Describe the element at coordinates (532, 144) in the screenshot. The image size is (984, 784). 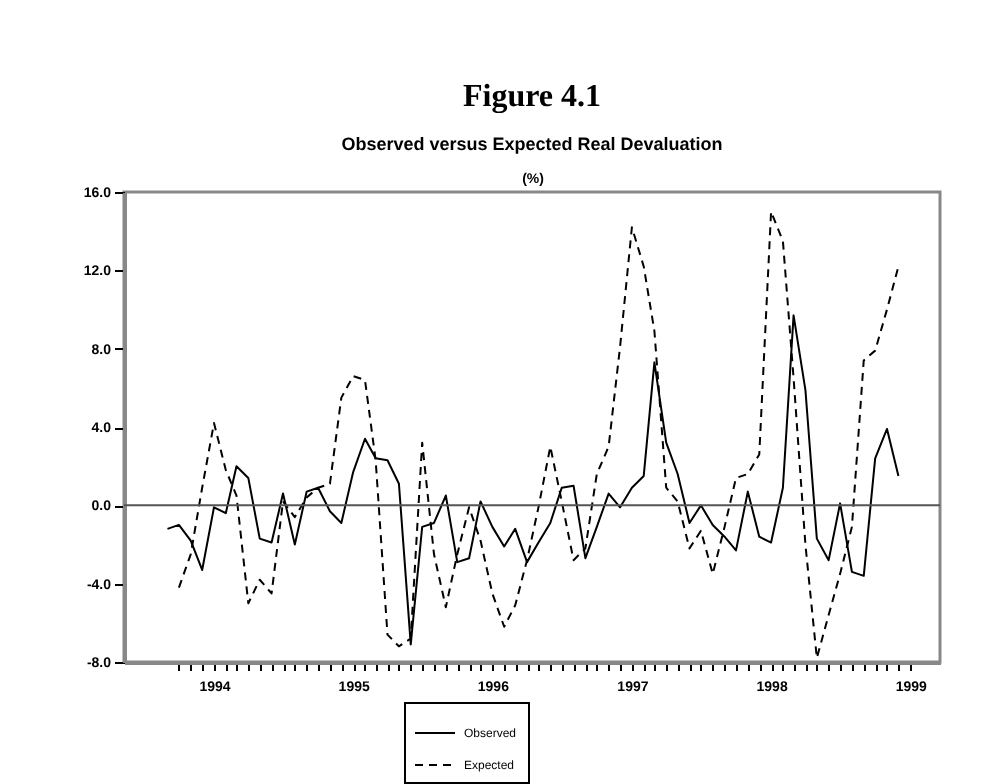
I see `chart-subtitle: Observed versus Expected Real Devaluation` at that location.